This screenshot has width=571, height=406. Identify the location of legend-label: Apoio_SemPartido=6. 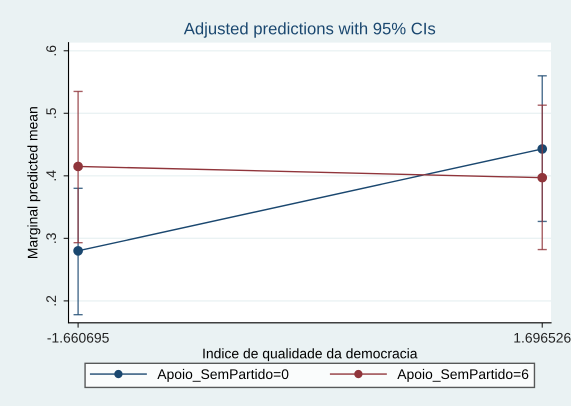
(462, 375).